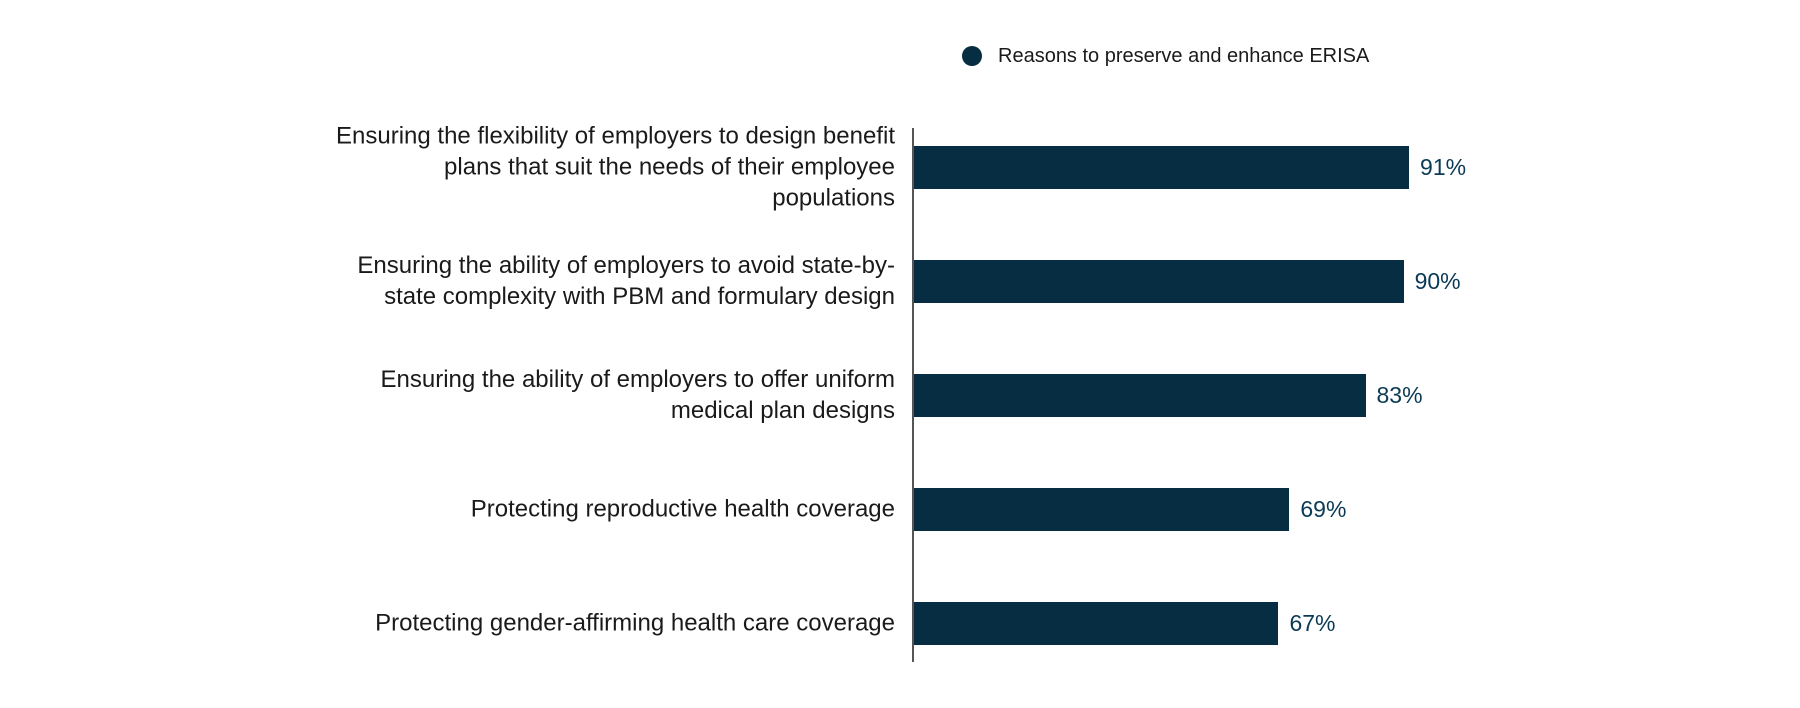  I want to click on data-label: 83%, so click(1399, 395).